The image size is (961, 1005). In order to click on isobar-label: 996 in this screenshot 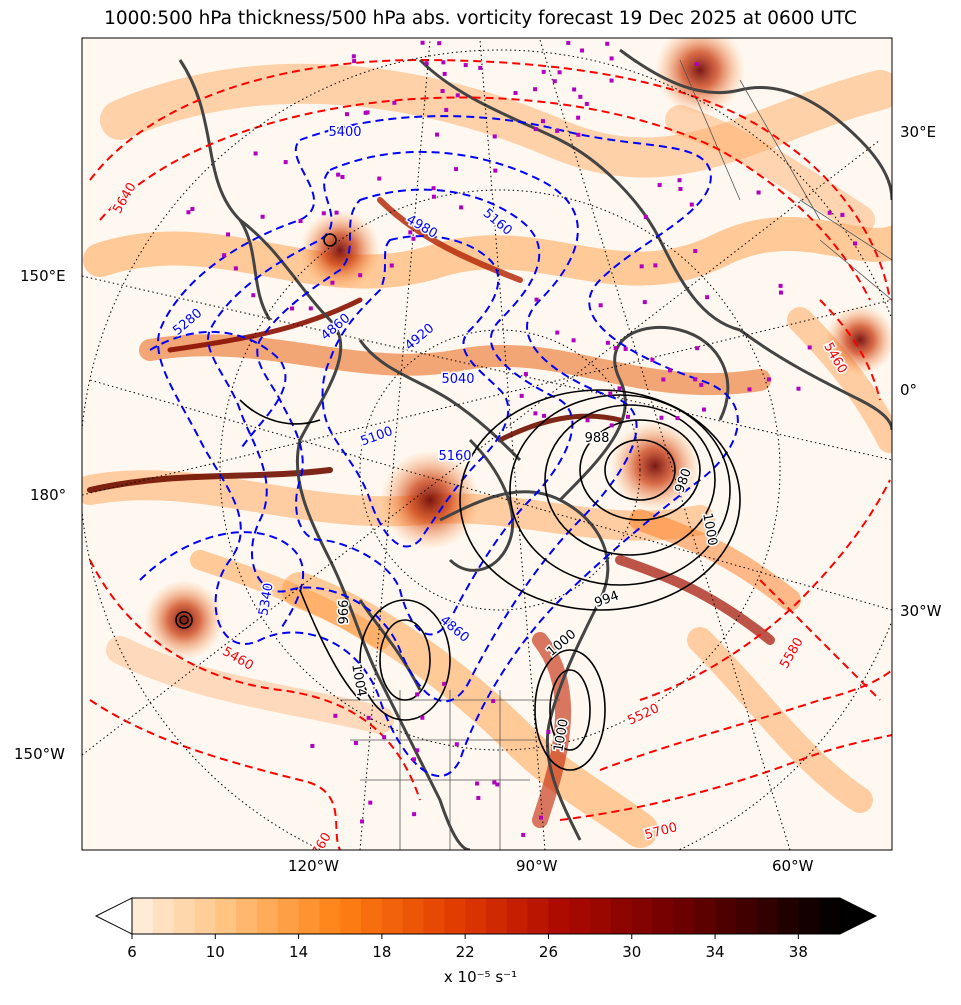, I will do `click(341, 612)`.